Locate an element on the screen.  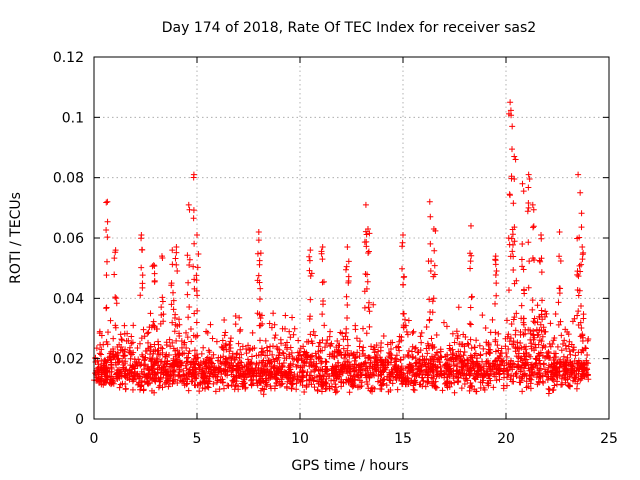
x-tick-labels: 0 5 10 15 20 25 is located at coordinates (354, 439).